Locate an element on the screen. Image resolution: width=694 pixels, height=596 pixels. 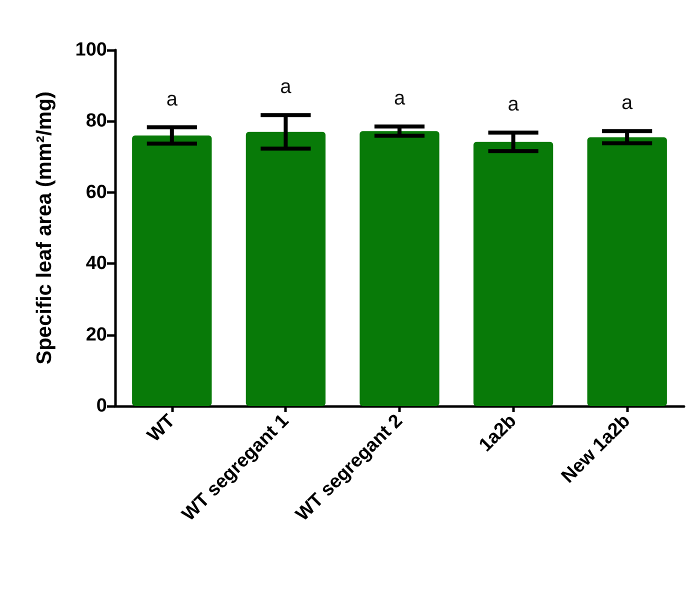
y-tick-label: 20 is located at coordinates (96, 335).